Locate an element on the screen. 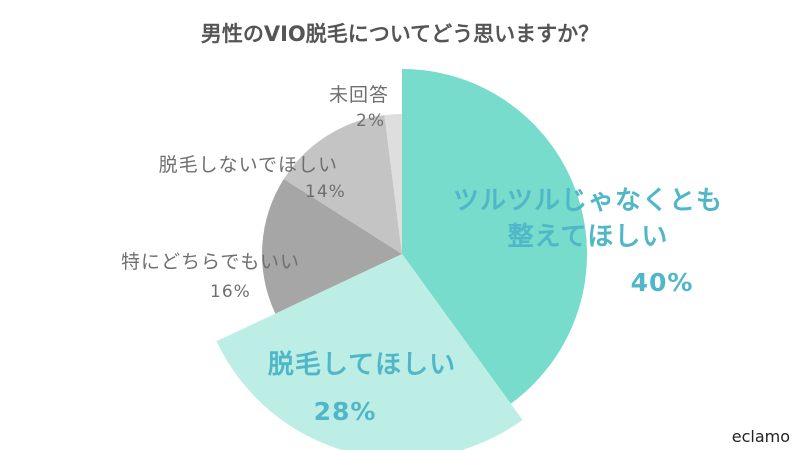 This screenshot has width=800, height=450. slice-value-3: 16% is located at coordinates (230, 292).